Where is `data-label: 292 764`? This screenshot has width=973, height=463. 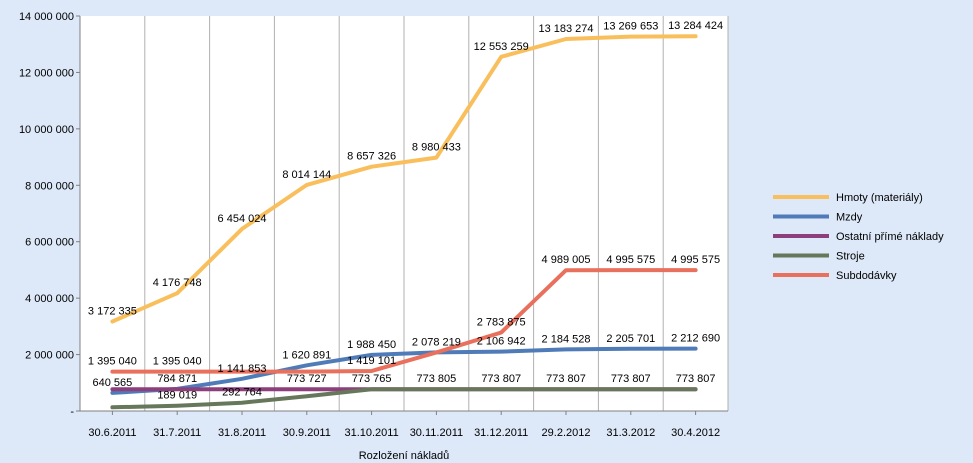 data-label: 292 764 is located at coordinates (242, 393).